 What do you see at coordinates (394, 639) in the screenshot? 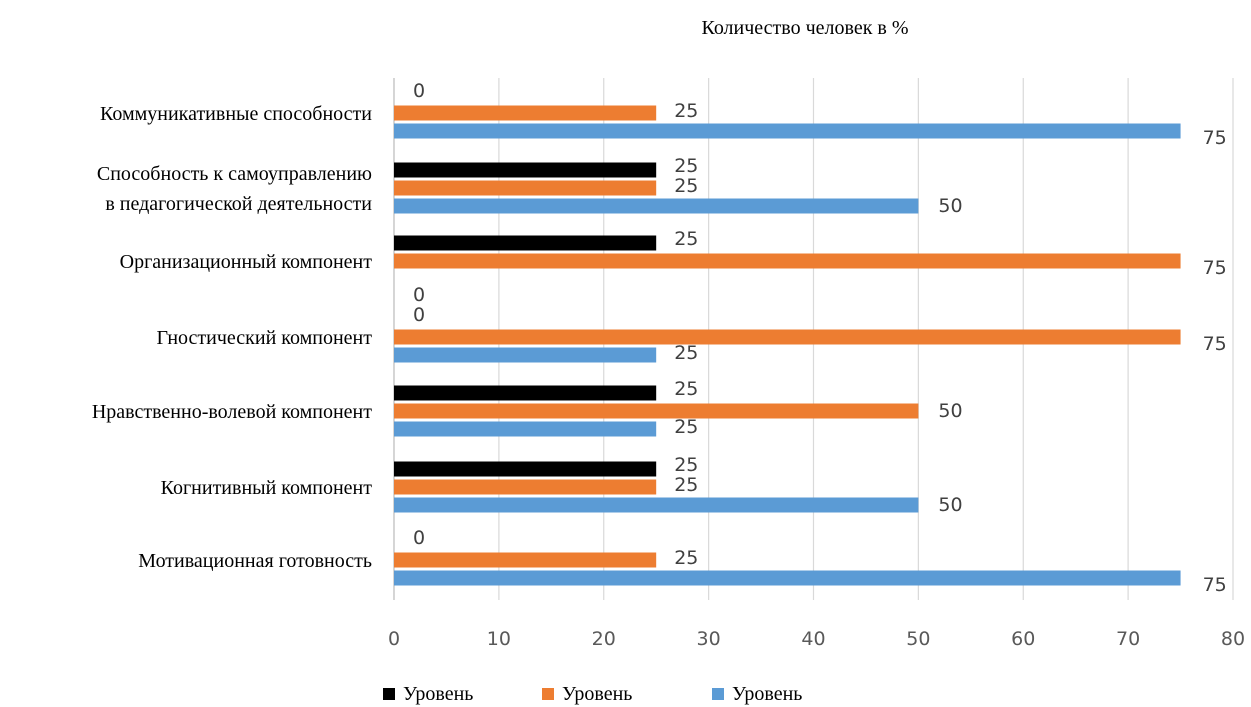
I see `x-tick-label: 0` at bounding box center [394, 639].